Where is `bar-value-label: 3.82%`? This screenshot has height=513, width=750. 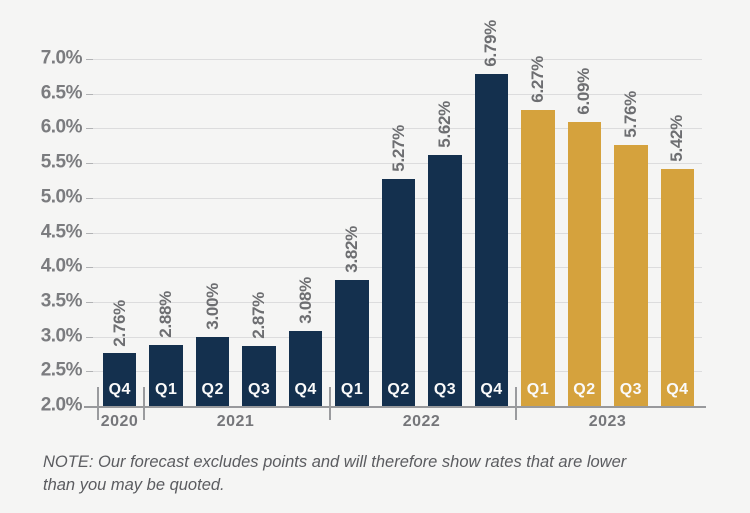
bar-value-label: 3.82% is located at coordinates (352, 249).